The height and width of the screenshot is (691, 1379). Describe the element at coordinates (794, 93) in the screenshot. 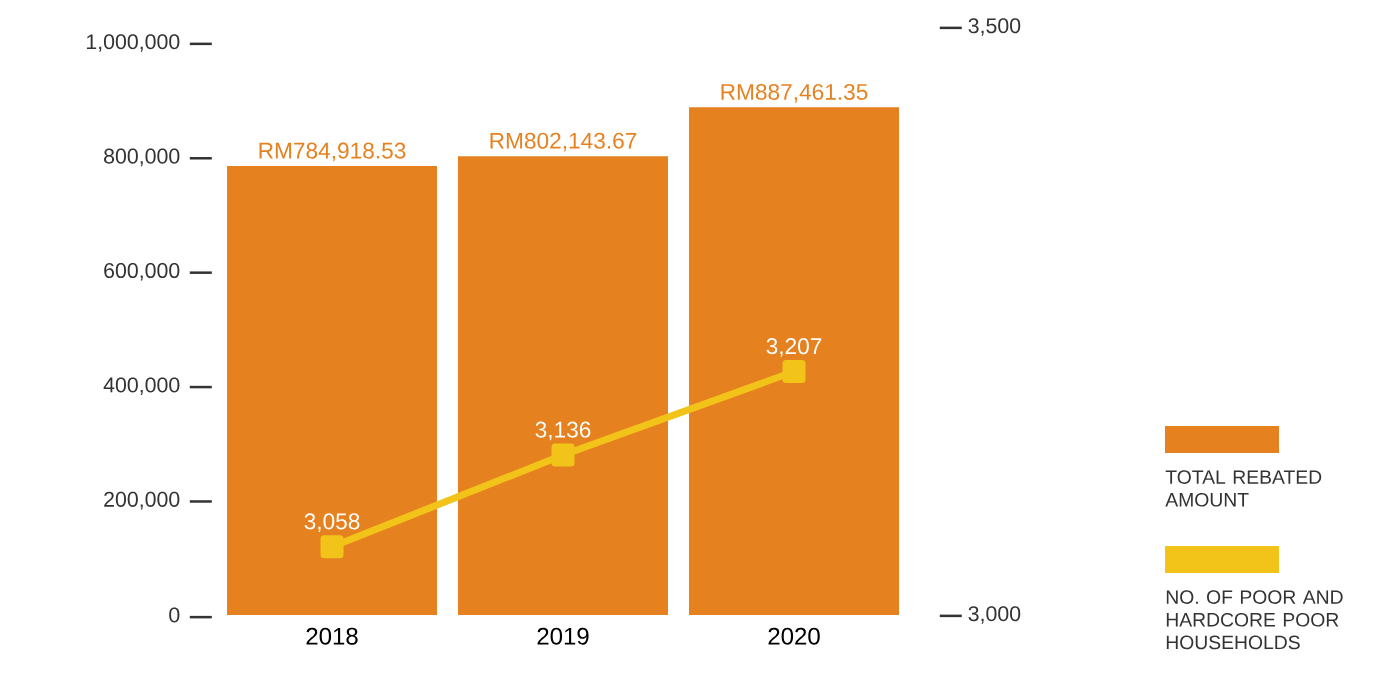

I see `data-label: RM887,461.35` at that location.